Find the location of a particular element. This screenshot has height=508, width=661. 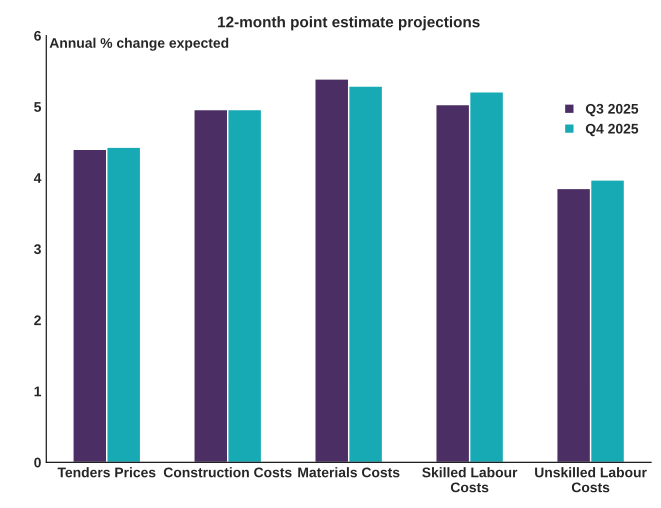

x-tick-label: Materials Costs is located at coordinates (349, 472).